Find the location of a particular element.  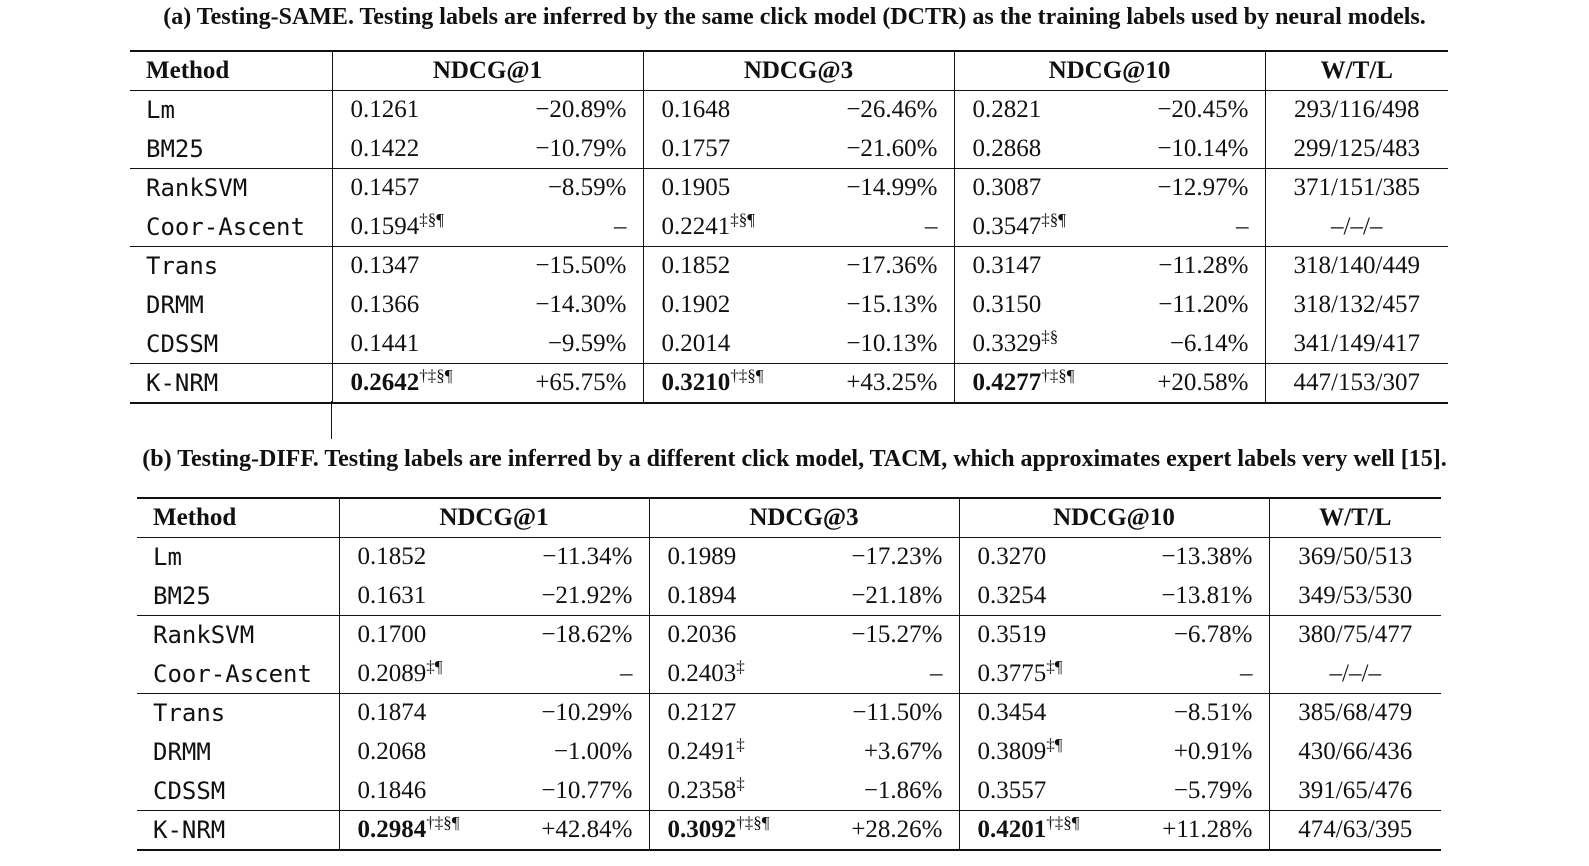

method-cell: Trans is located at coordinates (231, 266).